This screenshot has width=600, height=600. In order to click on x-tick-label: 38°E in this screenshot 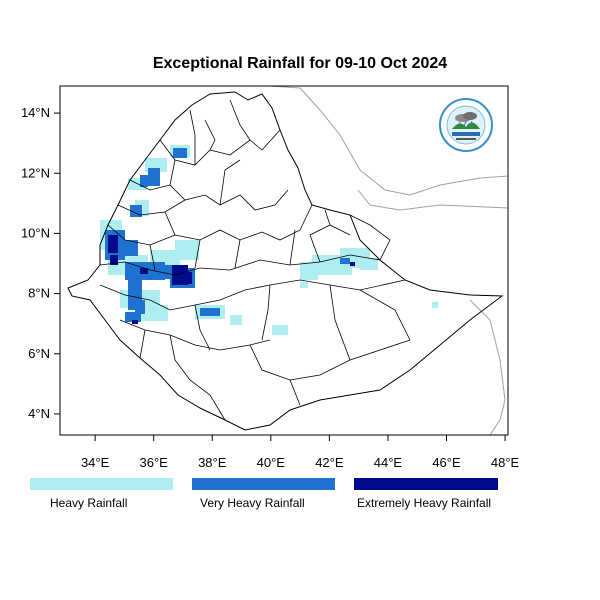, I will do `click(212, 462)`.